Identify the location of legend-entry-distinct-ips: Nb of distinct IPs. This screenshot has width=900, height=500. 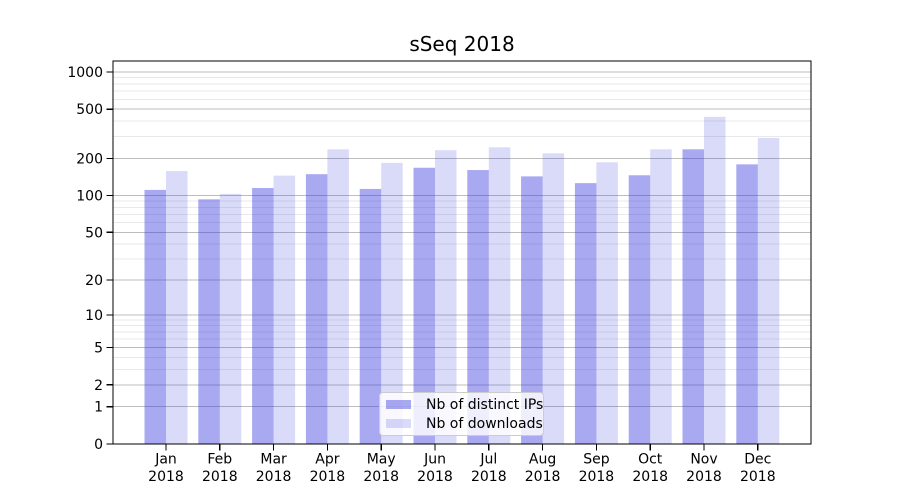
(464, 404).